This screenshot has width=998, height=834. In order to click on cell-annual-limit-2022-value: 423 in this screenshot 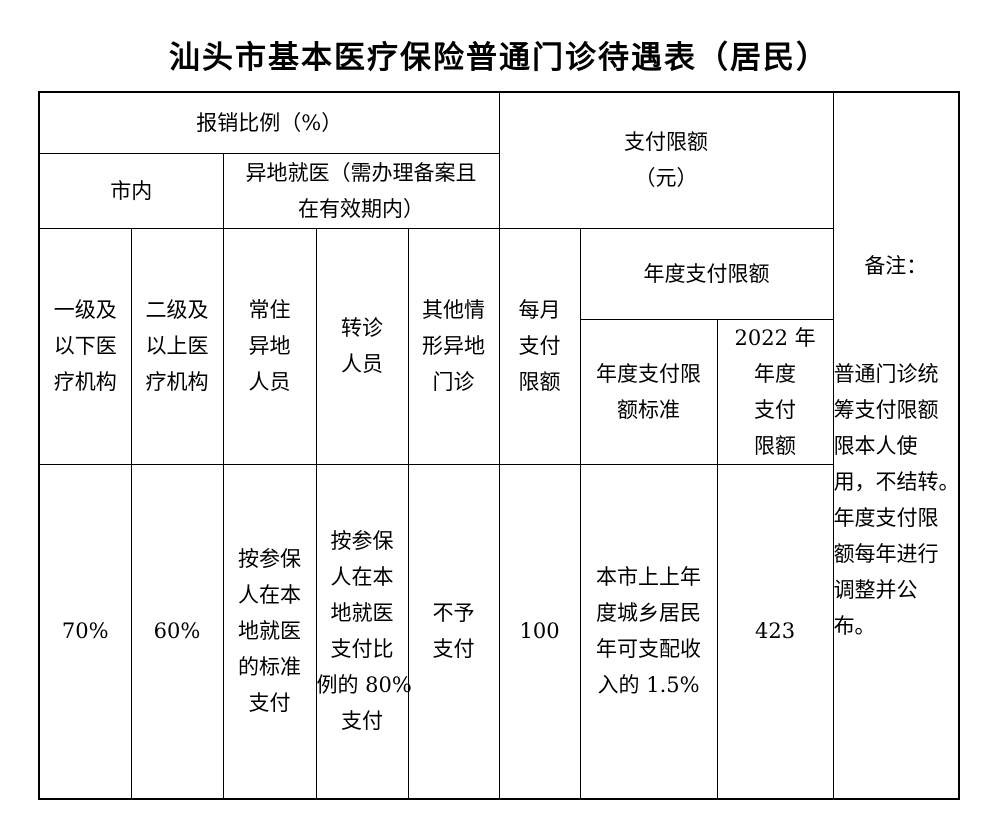, I will do `click(775, 631)`.